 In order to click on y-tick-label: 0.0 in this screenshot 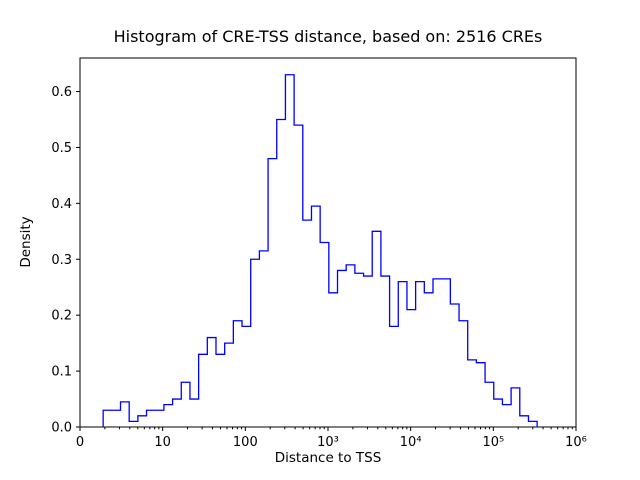, I will do `click(61, 428)`.